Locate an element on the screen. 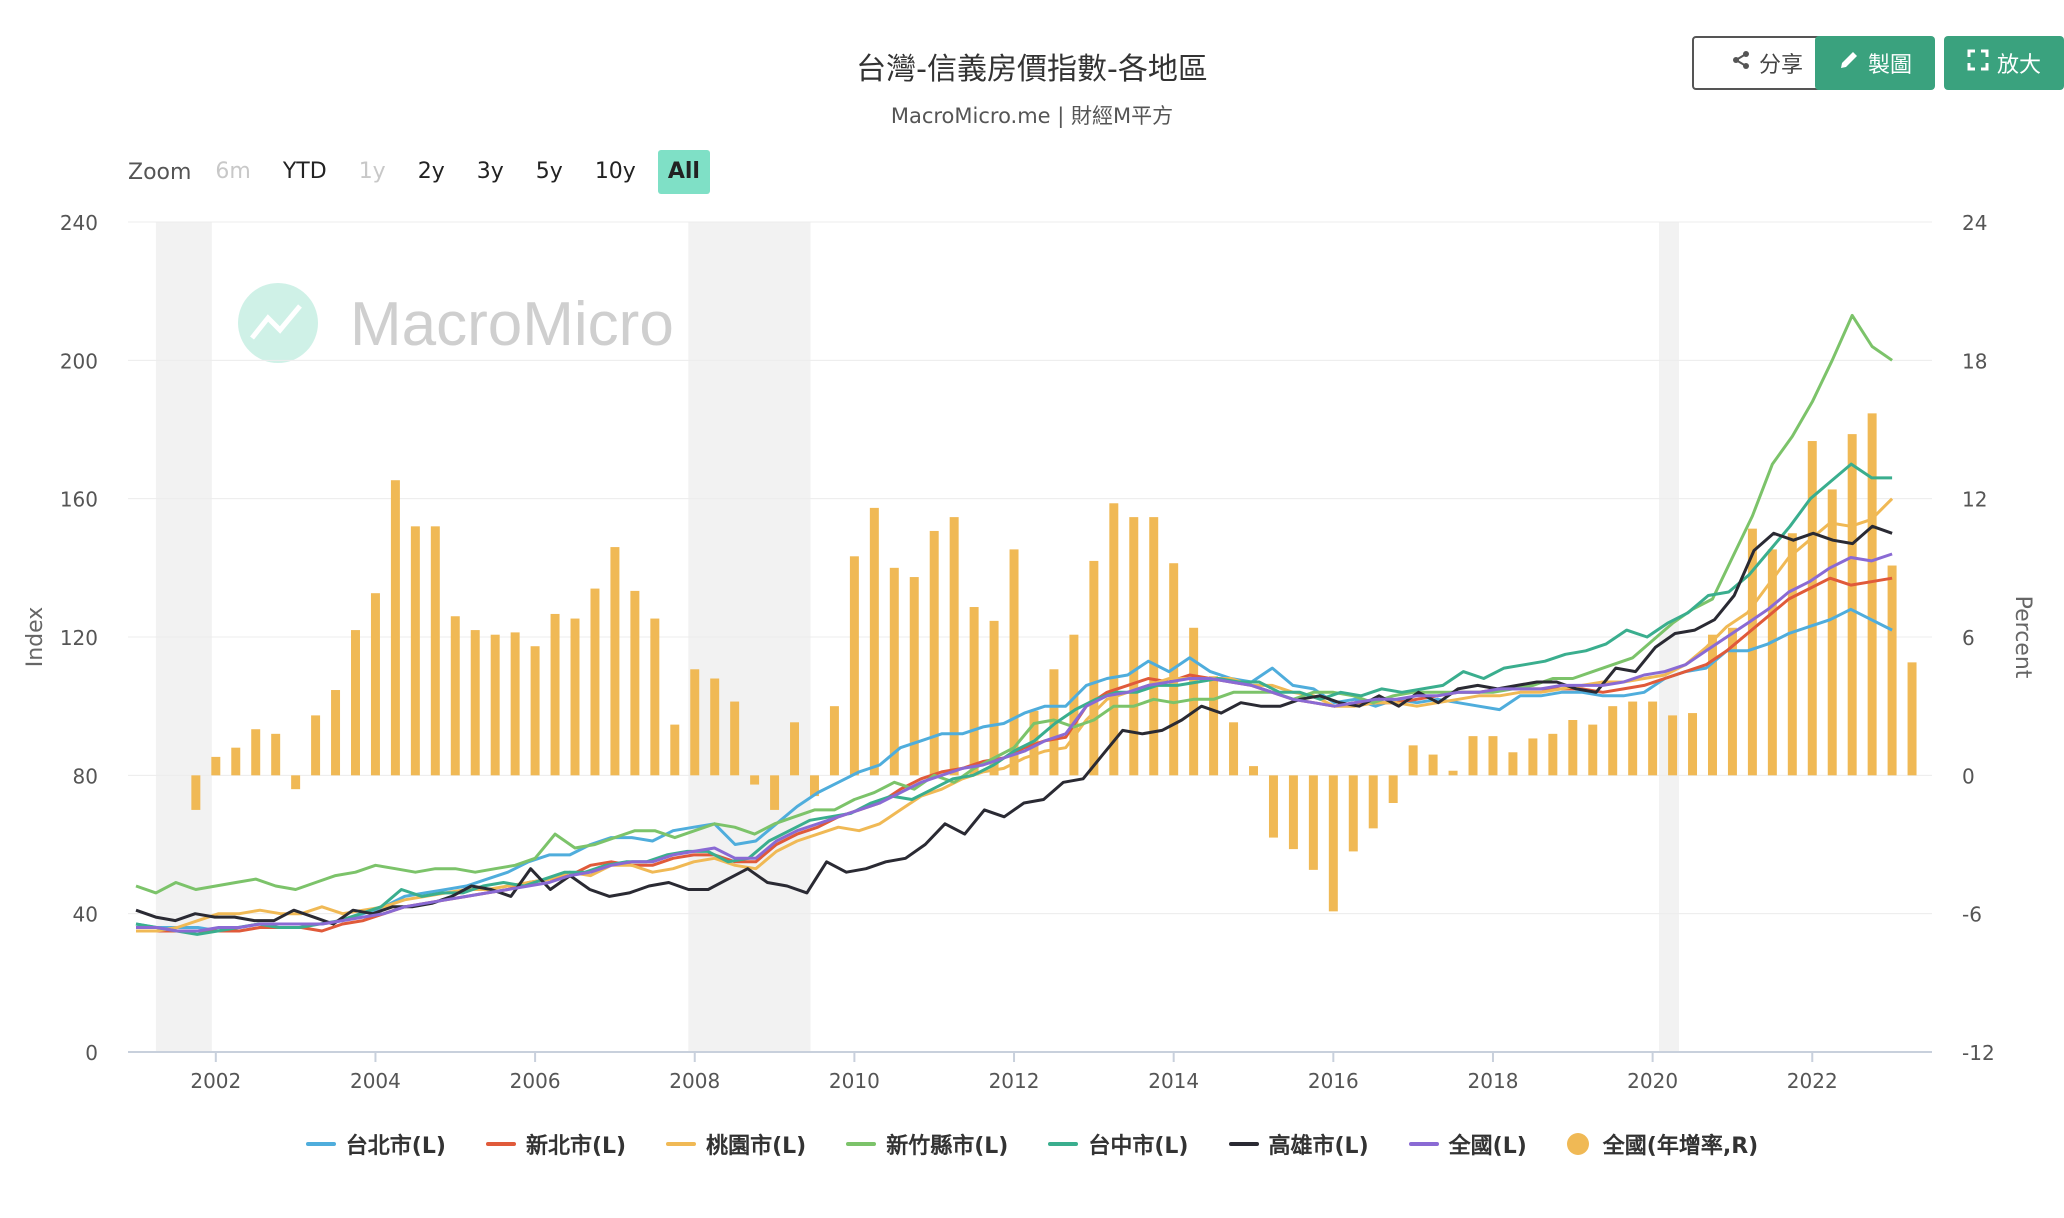  legend-item-taichung: 台中市(L) is located at coordinates (1118, 1144).